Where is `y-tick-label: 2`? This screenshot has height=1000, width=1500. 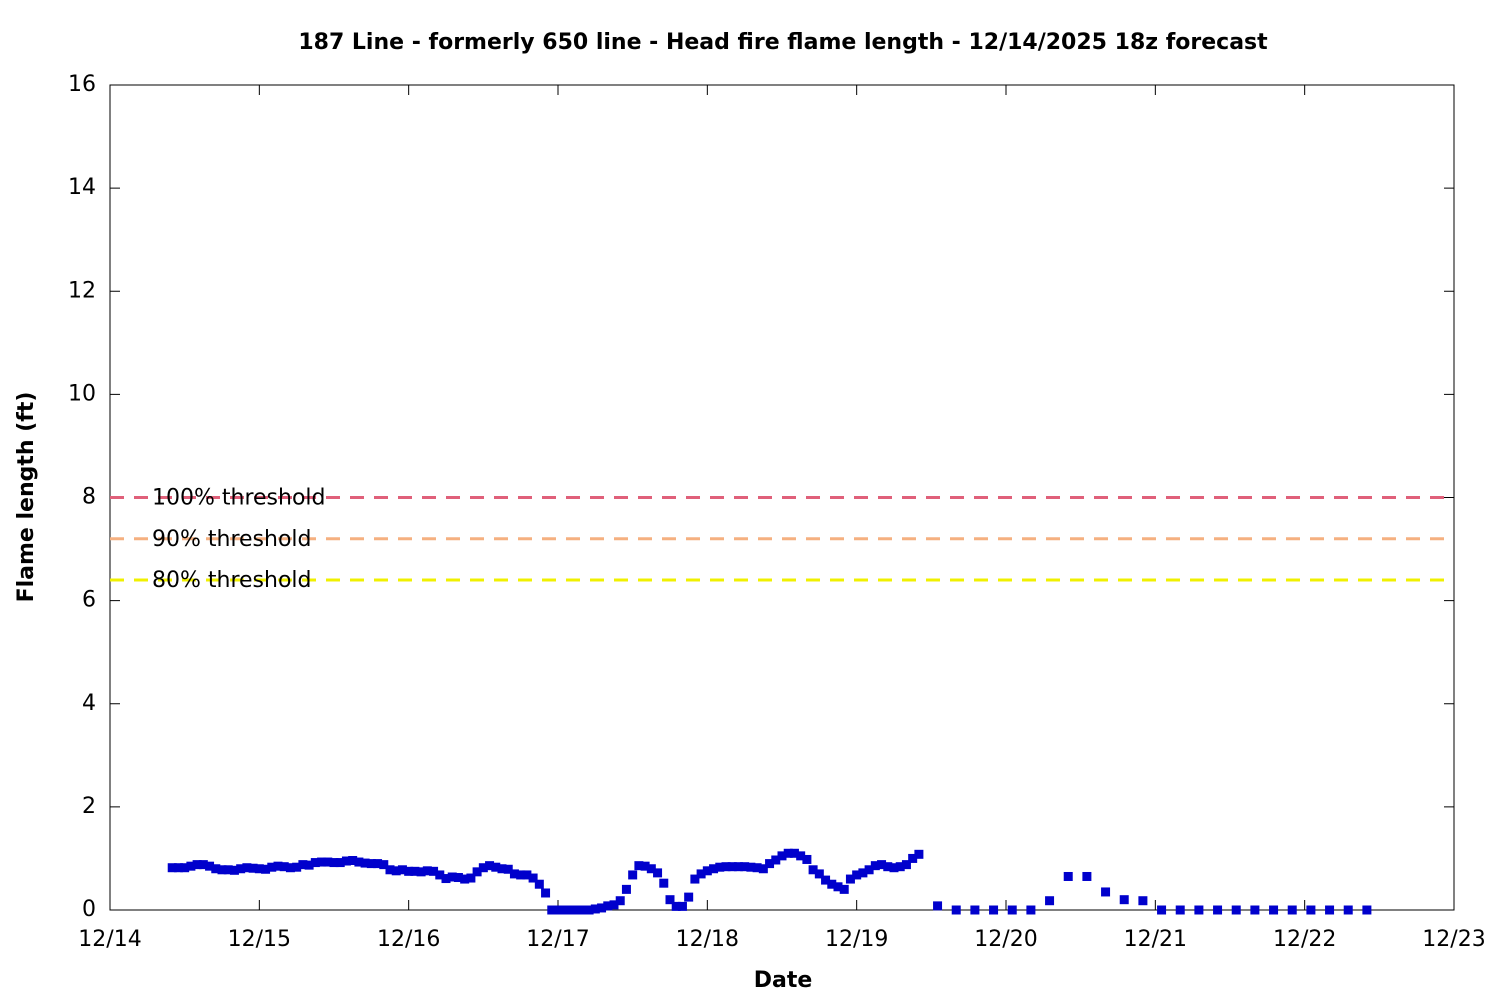 y-tick-label: 2 is located at coordinates (89, 806).